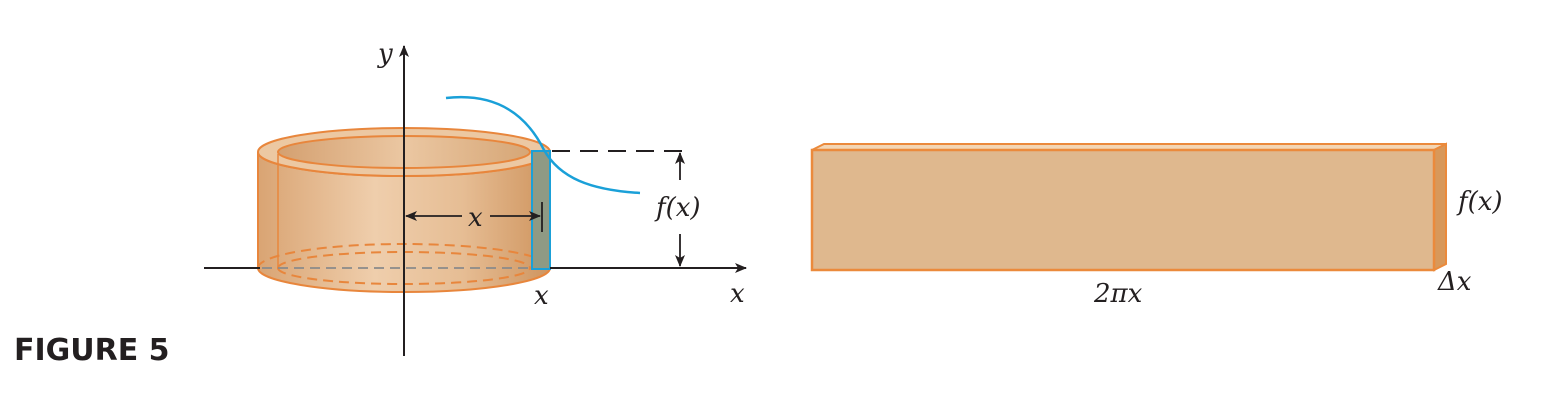 This screenshot has height=412, width=1554. I want to click on x-tick-label: x, so click(541, 296).